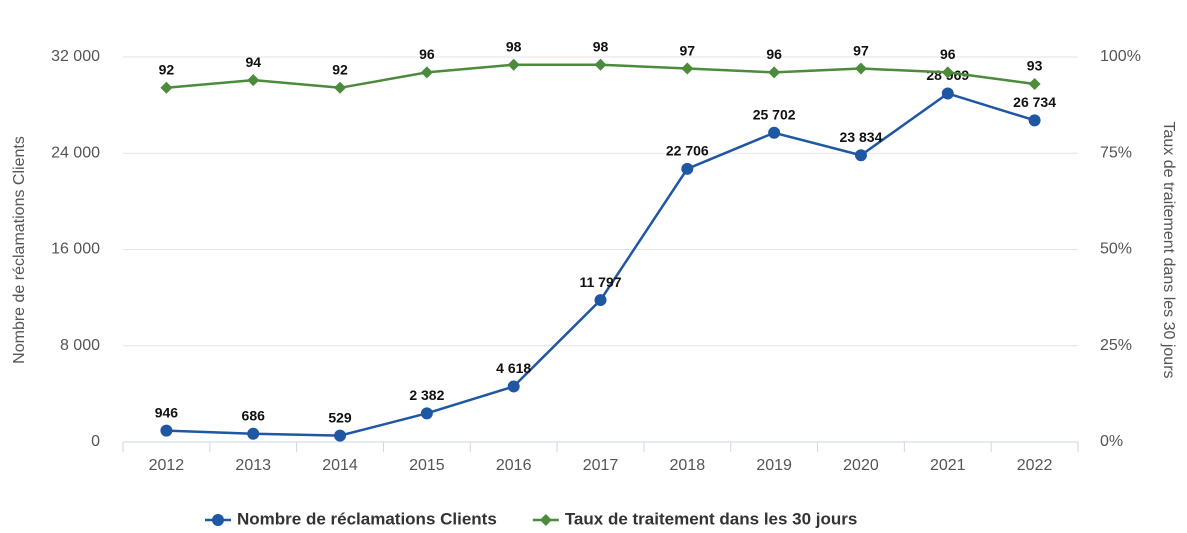  I want to click on x-tick-label: 2014, so click(340, 465).